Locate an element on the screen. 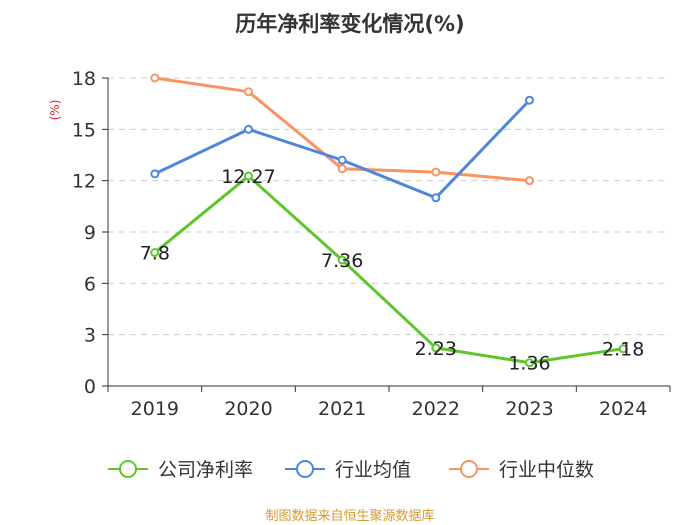 The image size is (700, 525). series-1-point-2020 is located at coordinates (248, 129).